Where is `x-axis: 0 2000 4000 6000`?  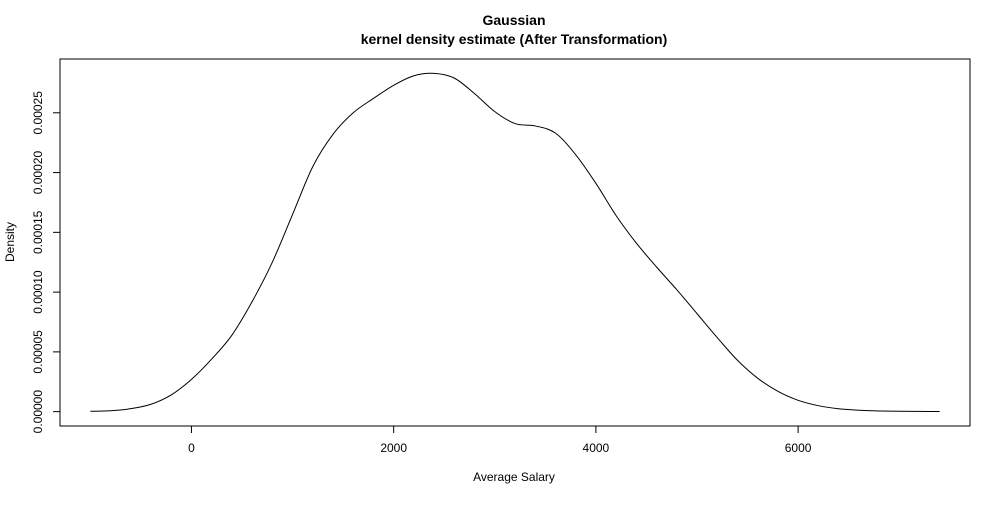
x-axis: 0 2000 4000 6000 is located at coordinates (500, 440).